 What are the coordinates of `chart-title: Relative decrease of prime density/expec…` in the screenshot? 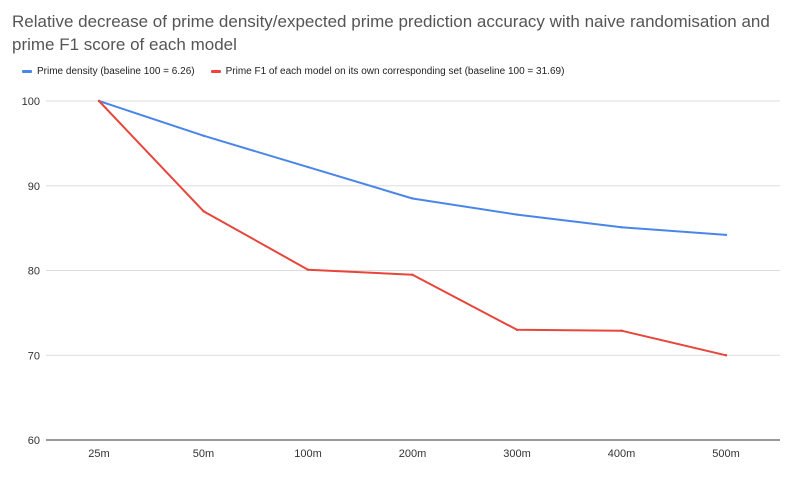 It's located at (391, 33).